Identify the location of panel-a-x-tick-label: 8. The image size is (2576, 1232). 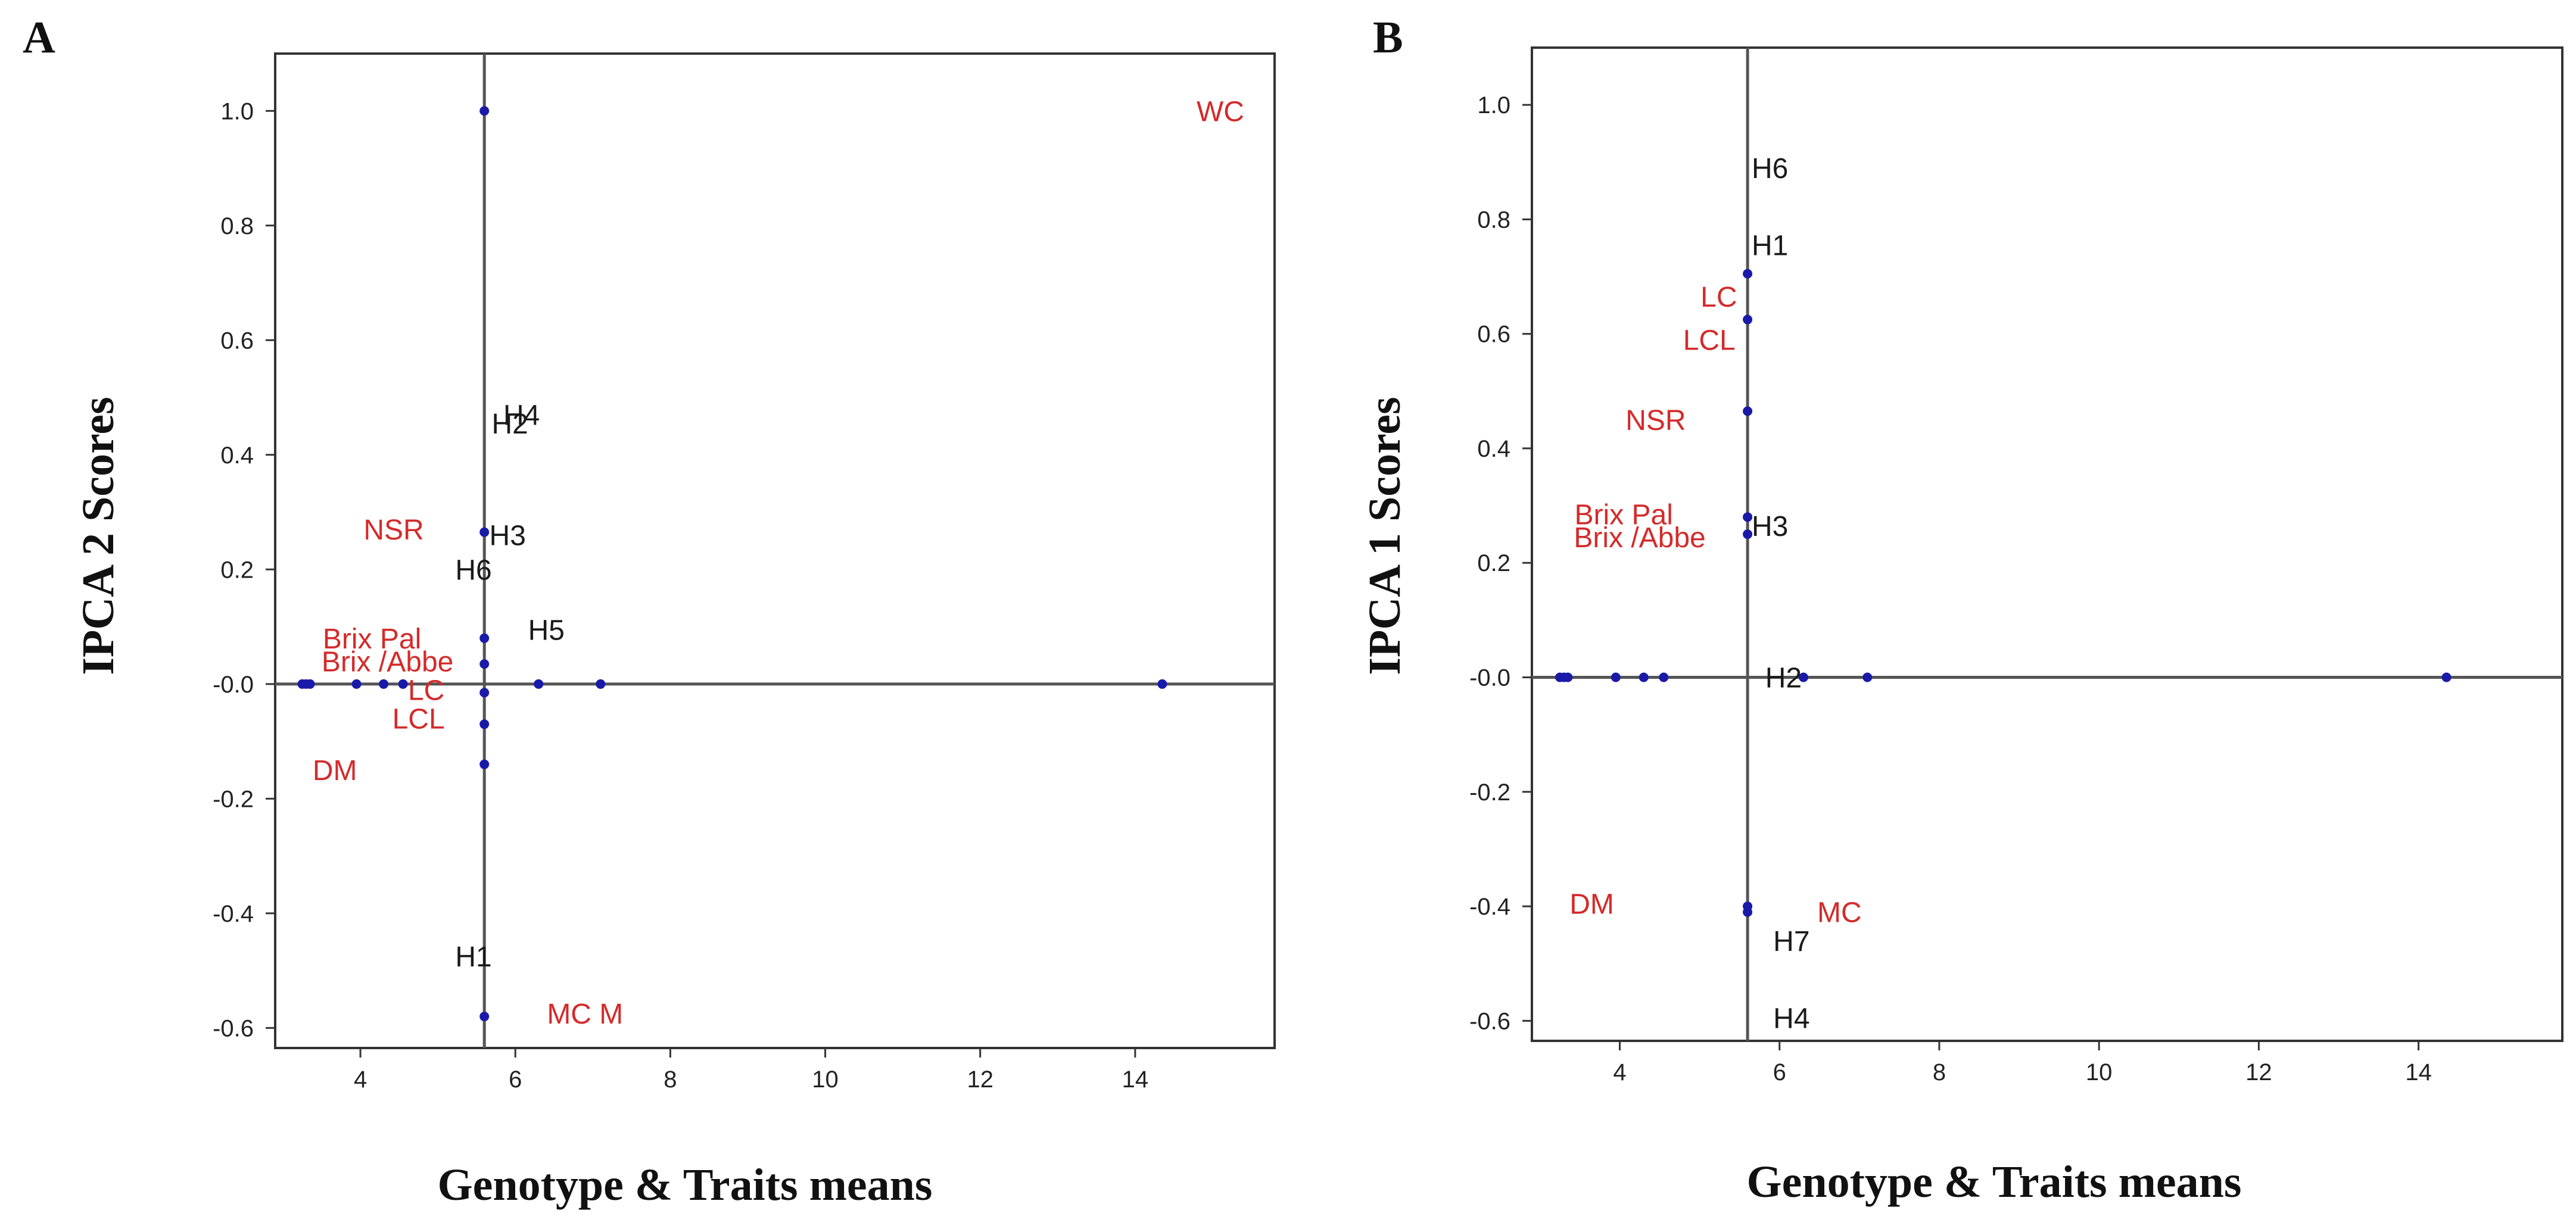
(670, 1079).